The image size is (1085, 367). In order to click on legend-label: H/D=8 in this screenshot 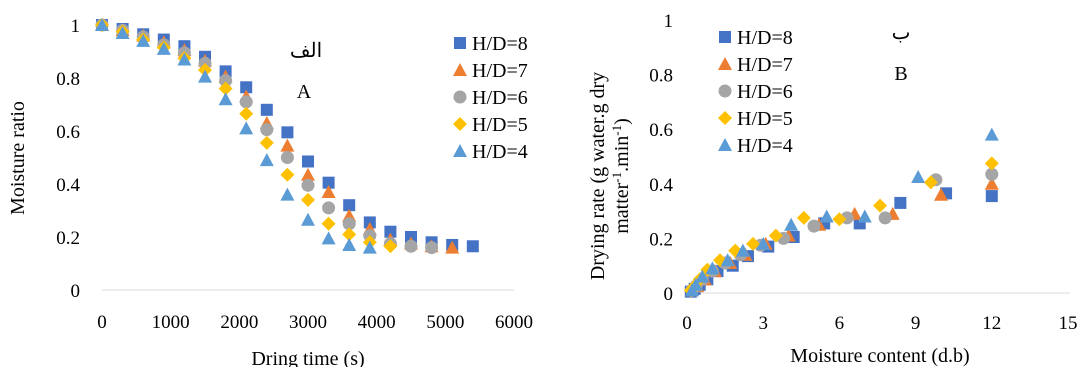, I will do `click(500, 44)`.